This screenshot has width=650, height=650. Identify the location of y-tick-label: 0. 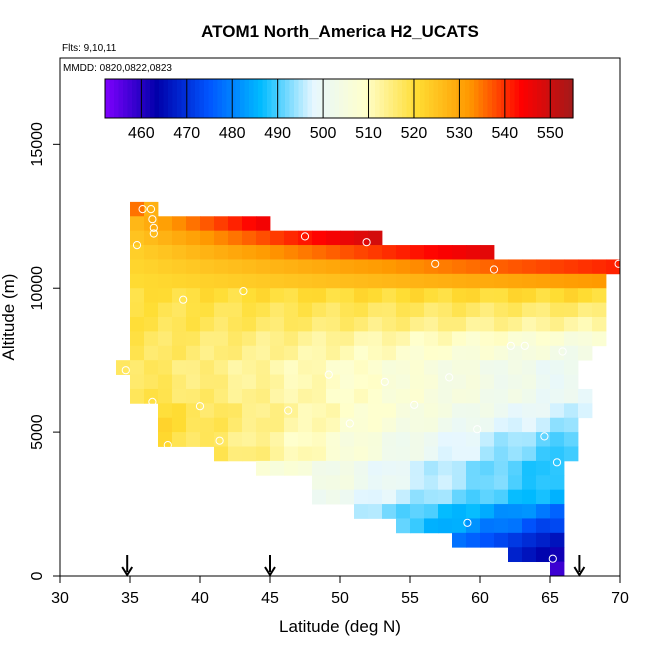
(37, 575).